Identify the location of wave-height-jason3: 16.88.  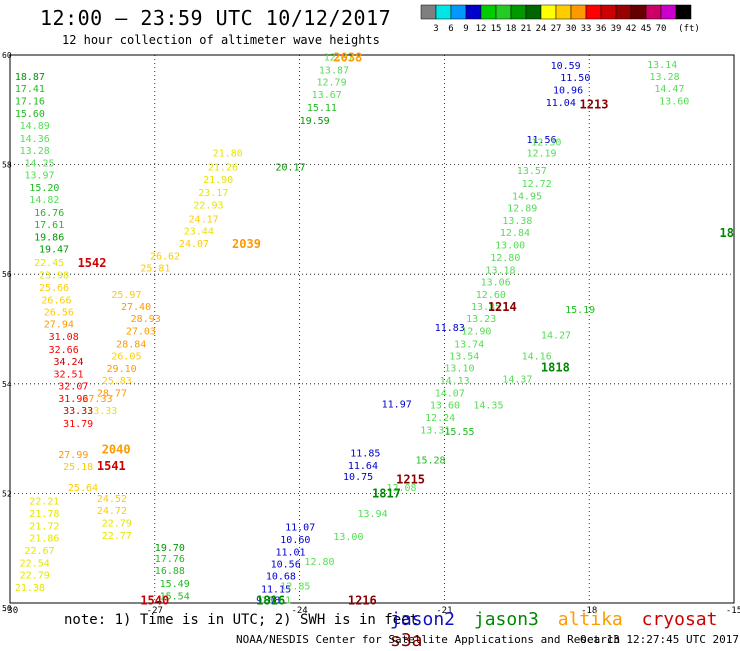
(170, 571).